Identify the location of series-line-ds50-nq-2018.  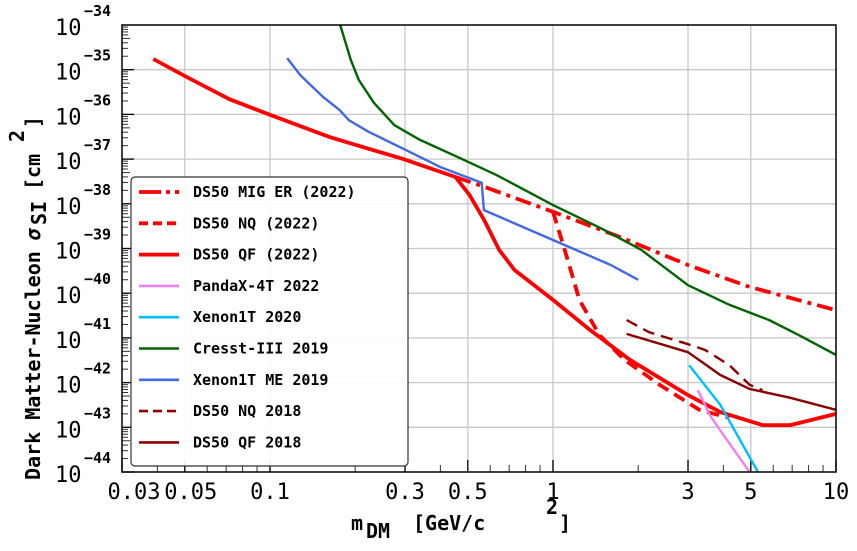
(694, 355).